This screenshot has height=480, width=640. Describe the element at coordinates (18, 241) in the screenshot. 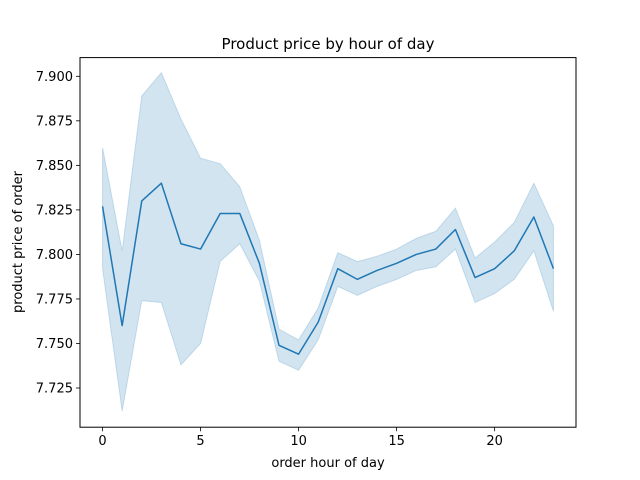

I see `y-axis-label: product price of order` at that location.